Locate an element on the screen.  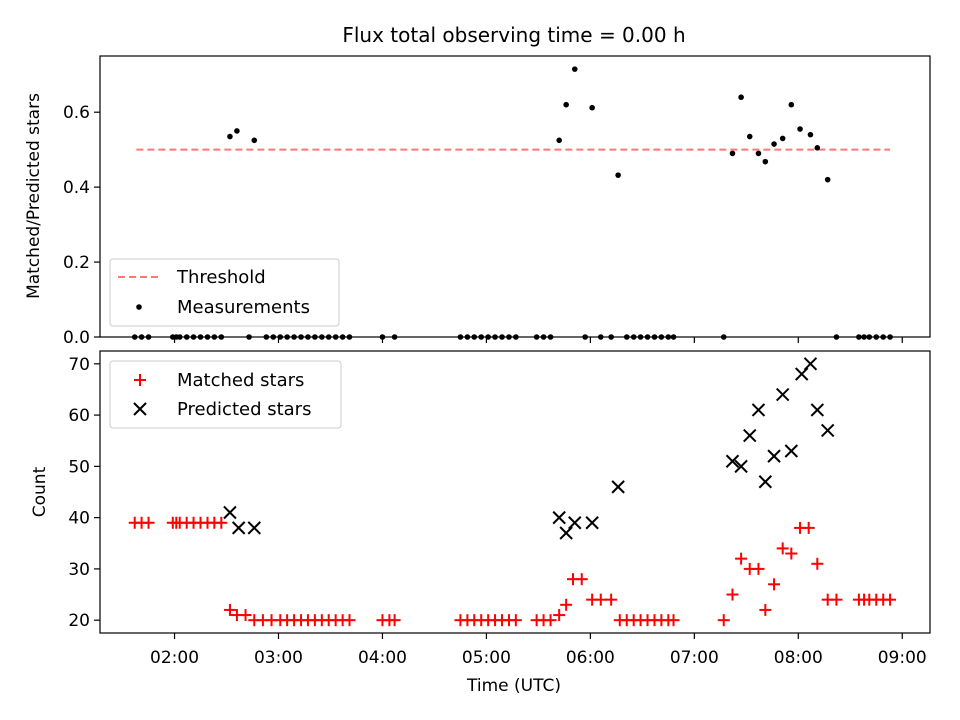
bottom-y-tick-label: 30 is located at coordinates (79, 570).